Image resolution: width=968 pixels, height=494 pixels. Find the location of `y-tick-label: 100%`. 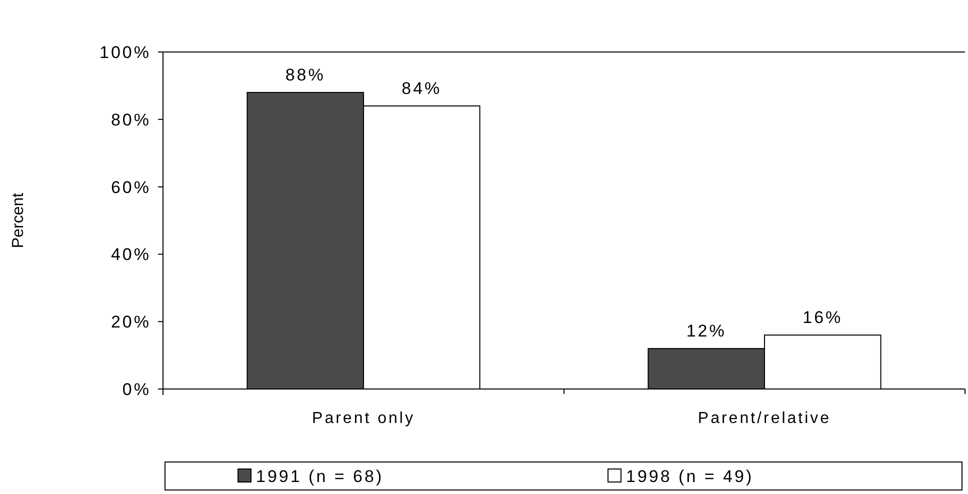

y-tick-label: 100% is located at coordinates (125, 52).